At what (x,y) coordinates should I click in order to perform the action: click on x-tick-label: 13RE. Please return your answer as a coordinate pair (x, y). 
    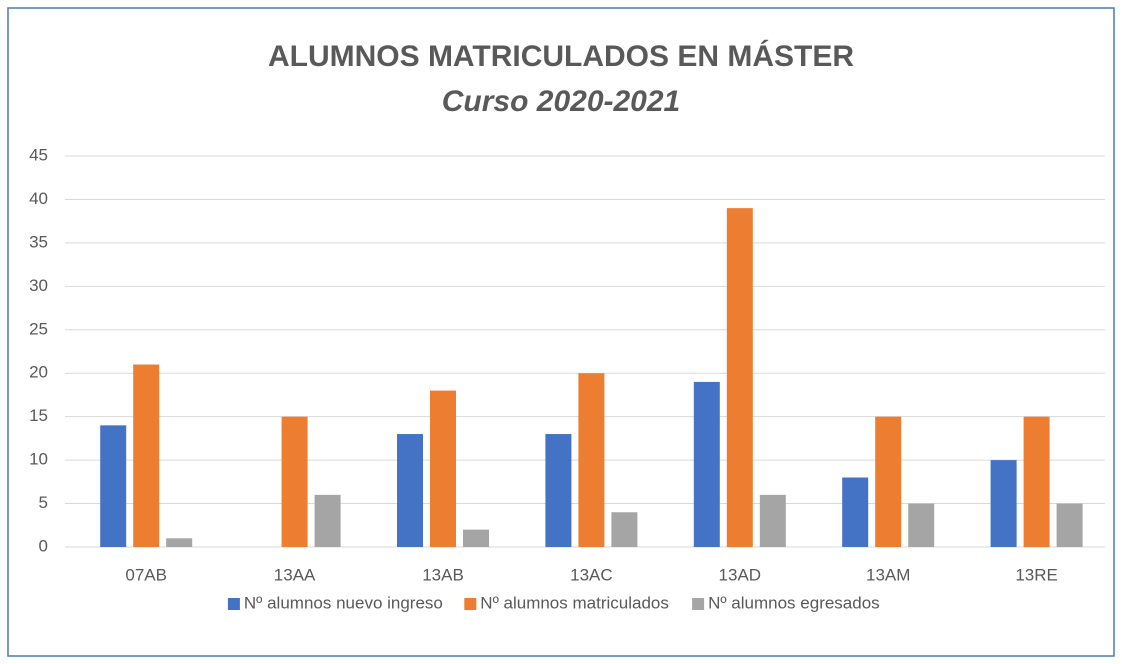
    Looking at the image, I should click on (1036, 574).